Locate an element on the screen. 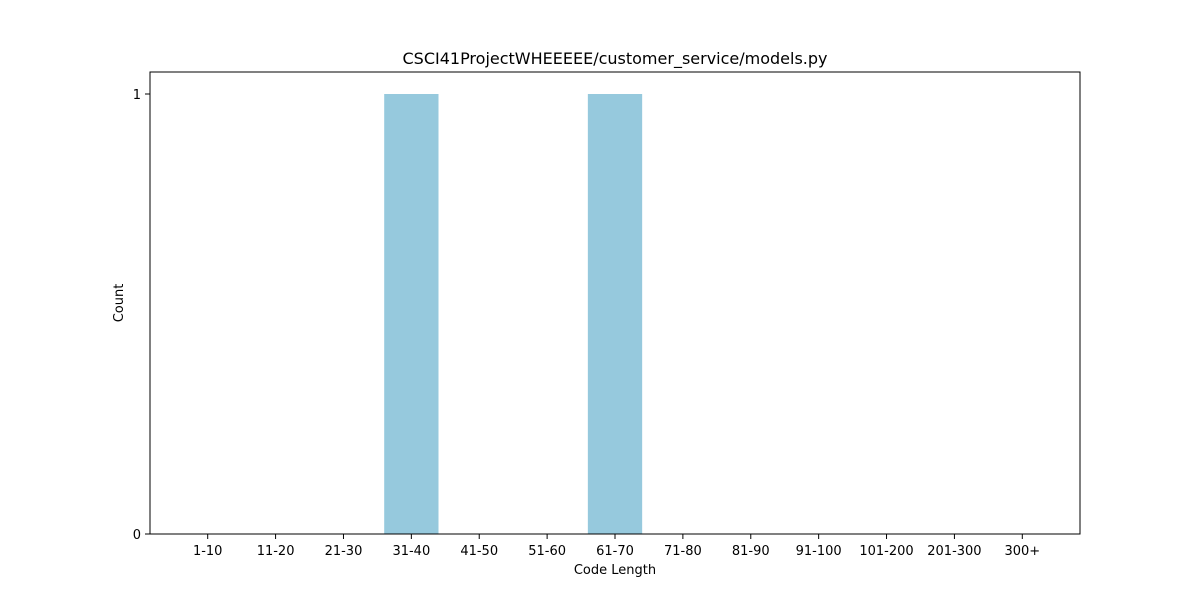 The width and height of the screenshot is (1200, 604). x-tick-label: 51-60 is located at coordinates (547, 551).